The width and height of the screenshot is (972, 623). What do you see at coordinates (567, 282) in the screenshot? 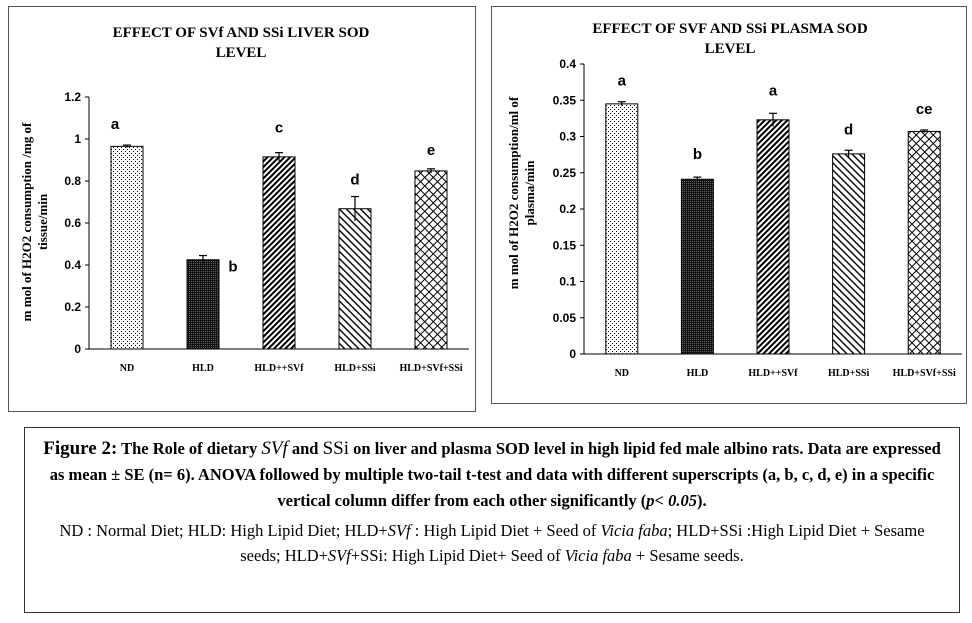
I see `y-tick-label: 0.1` at bounding box center [567, 282].